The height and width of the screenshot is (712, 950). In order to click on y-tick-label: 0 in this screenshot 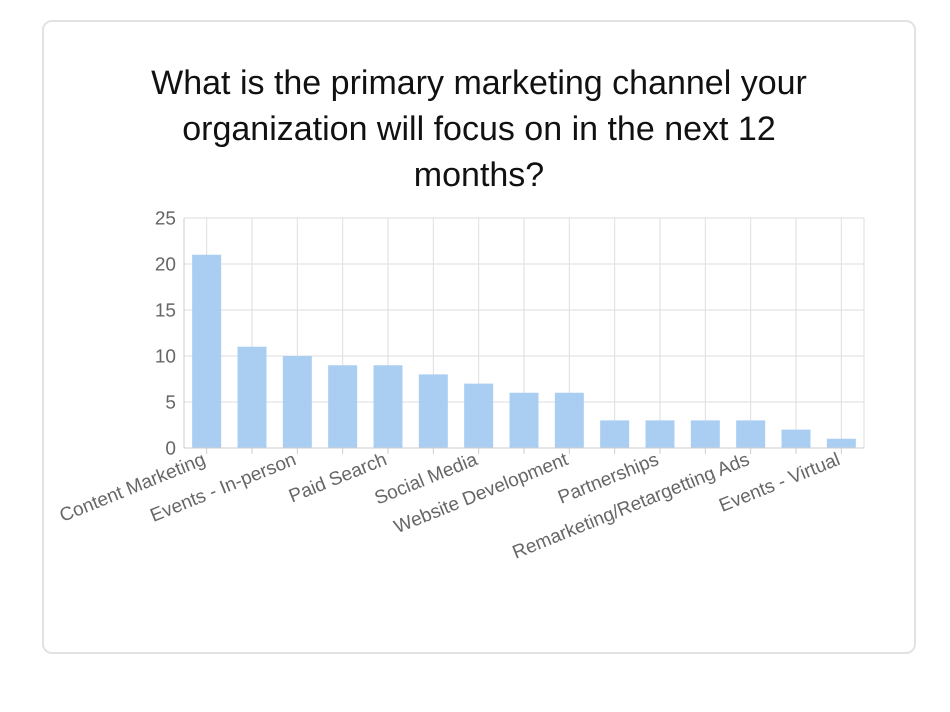, I will do `click(170, 449)`.